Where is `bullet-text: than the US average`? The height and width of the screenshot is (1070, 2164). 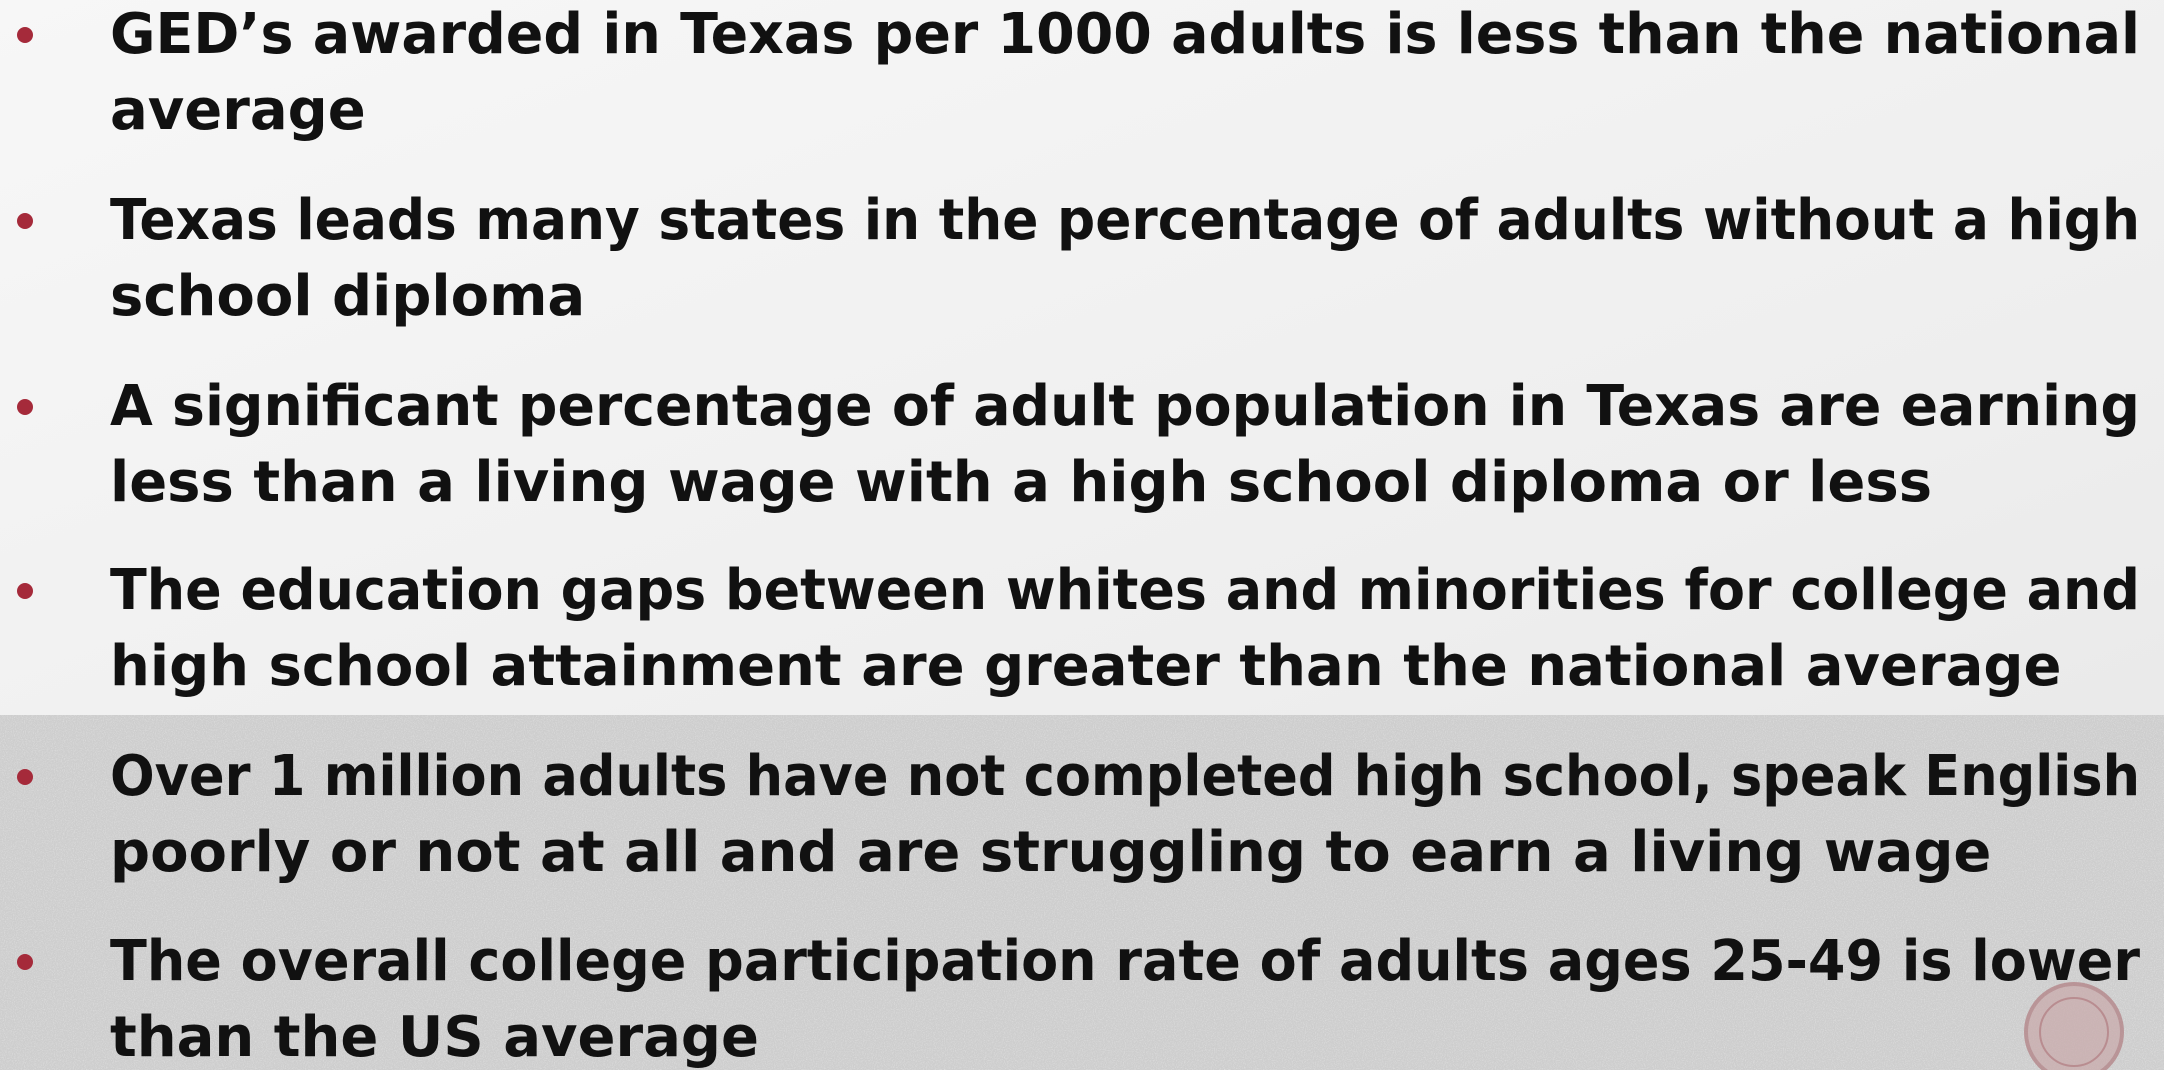
bullet-text: than the US average is located at coordinates (434, 1037).